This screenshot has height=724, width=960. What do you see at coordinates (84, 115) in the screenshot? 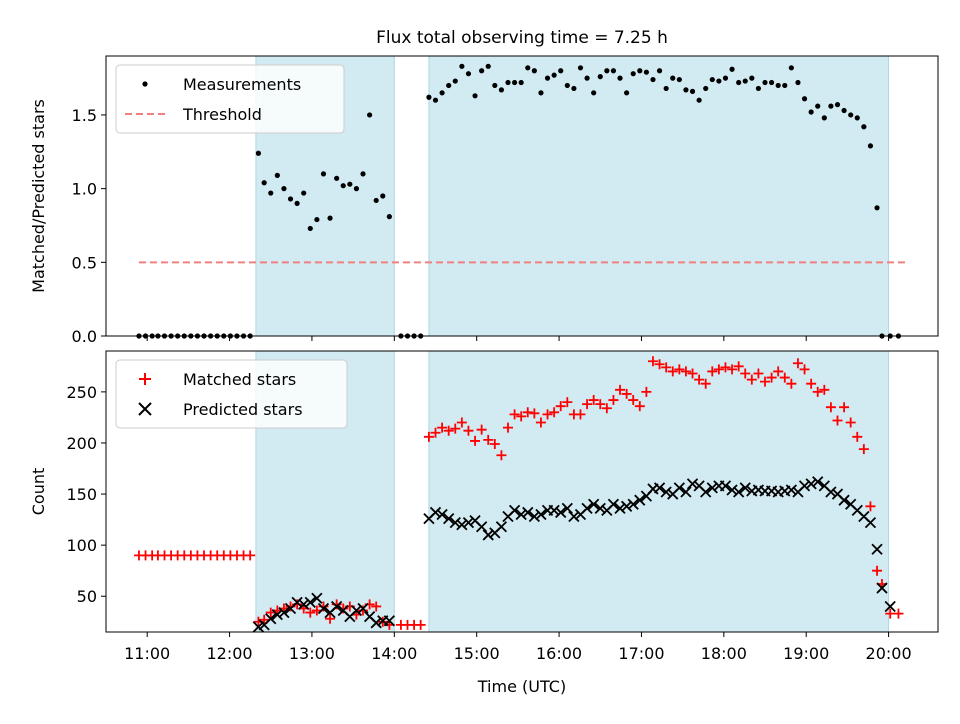
I see `top-y-tick-label: 1.5` at bounding box center [84, 115].